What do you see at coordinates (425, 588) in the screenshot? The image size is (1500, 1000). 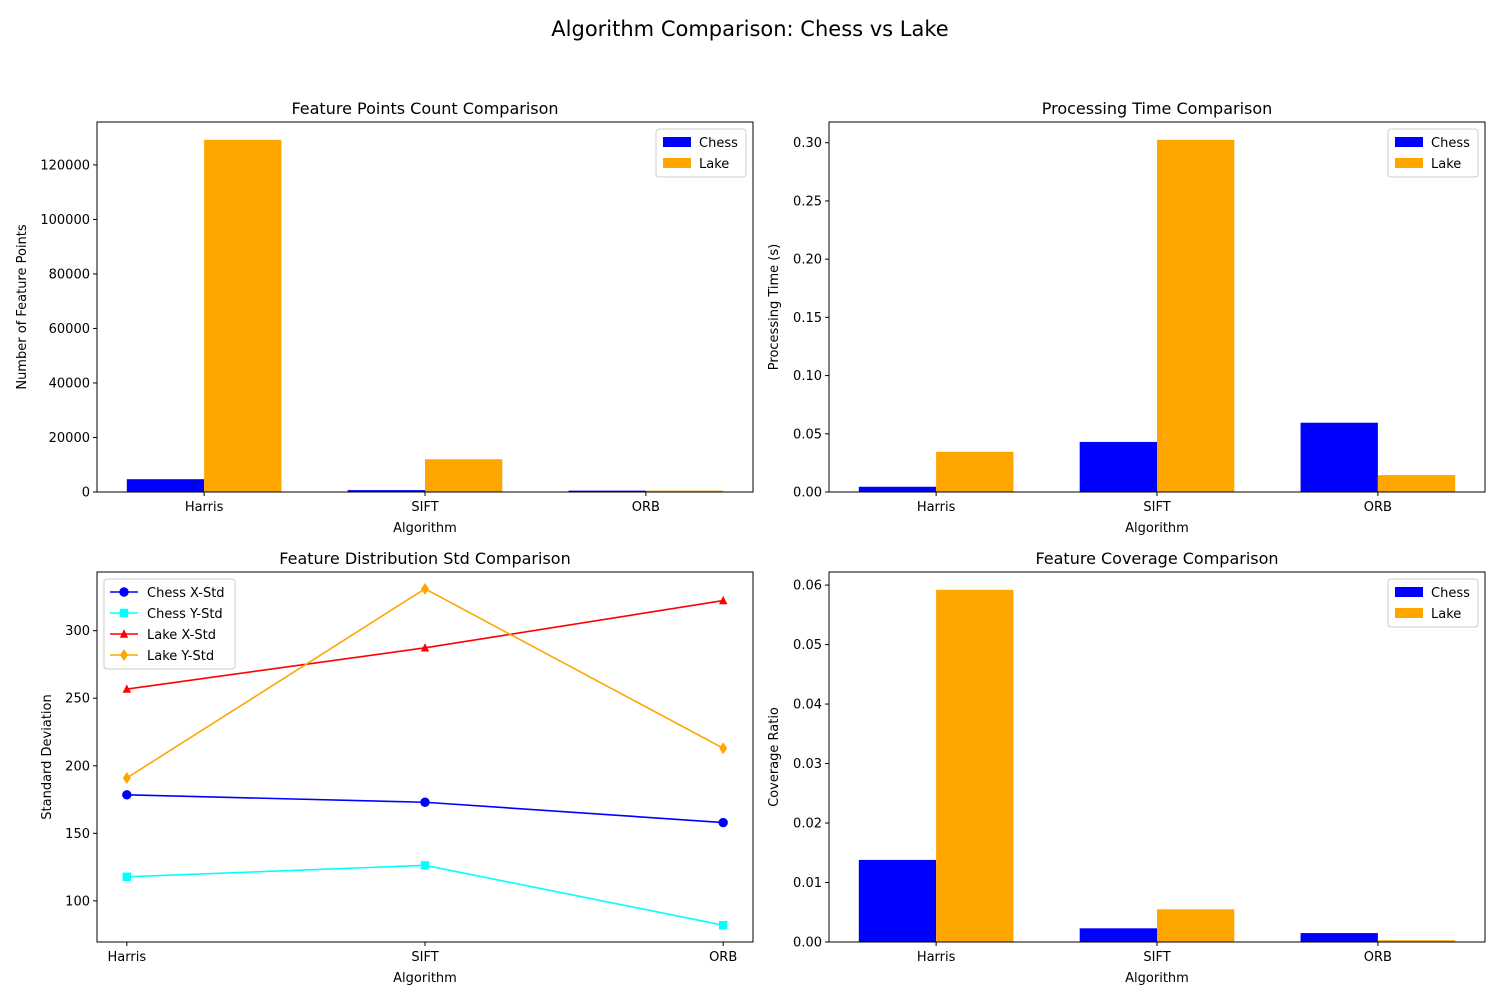 I see `point-lake-y-std-sift` at bounding box center [425, 588].